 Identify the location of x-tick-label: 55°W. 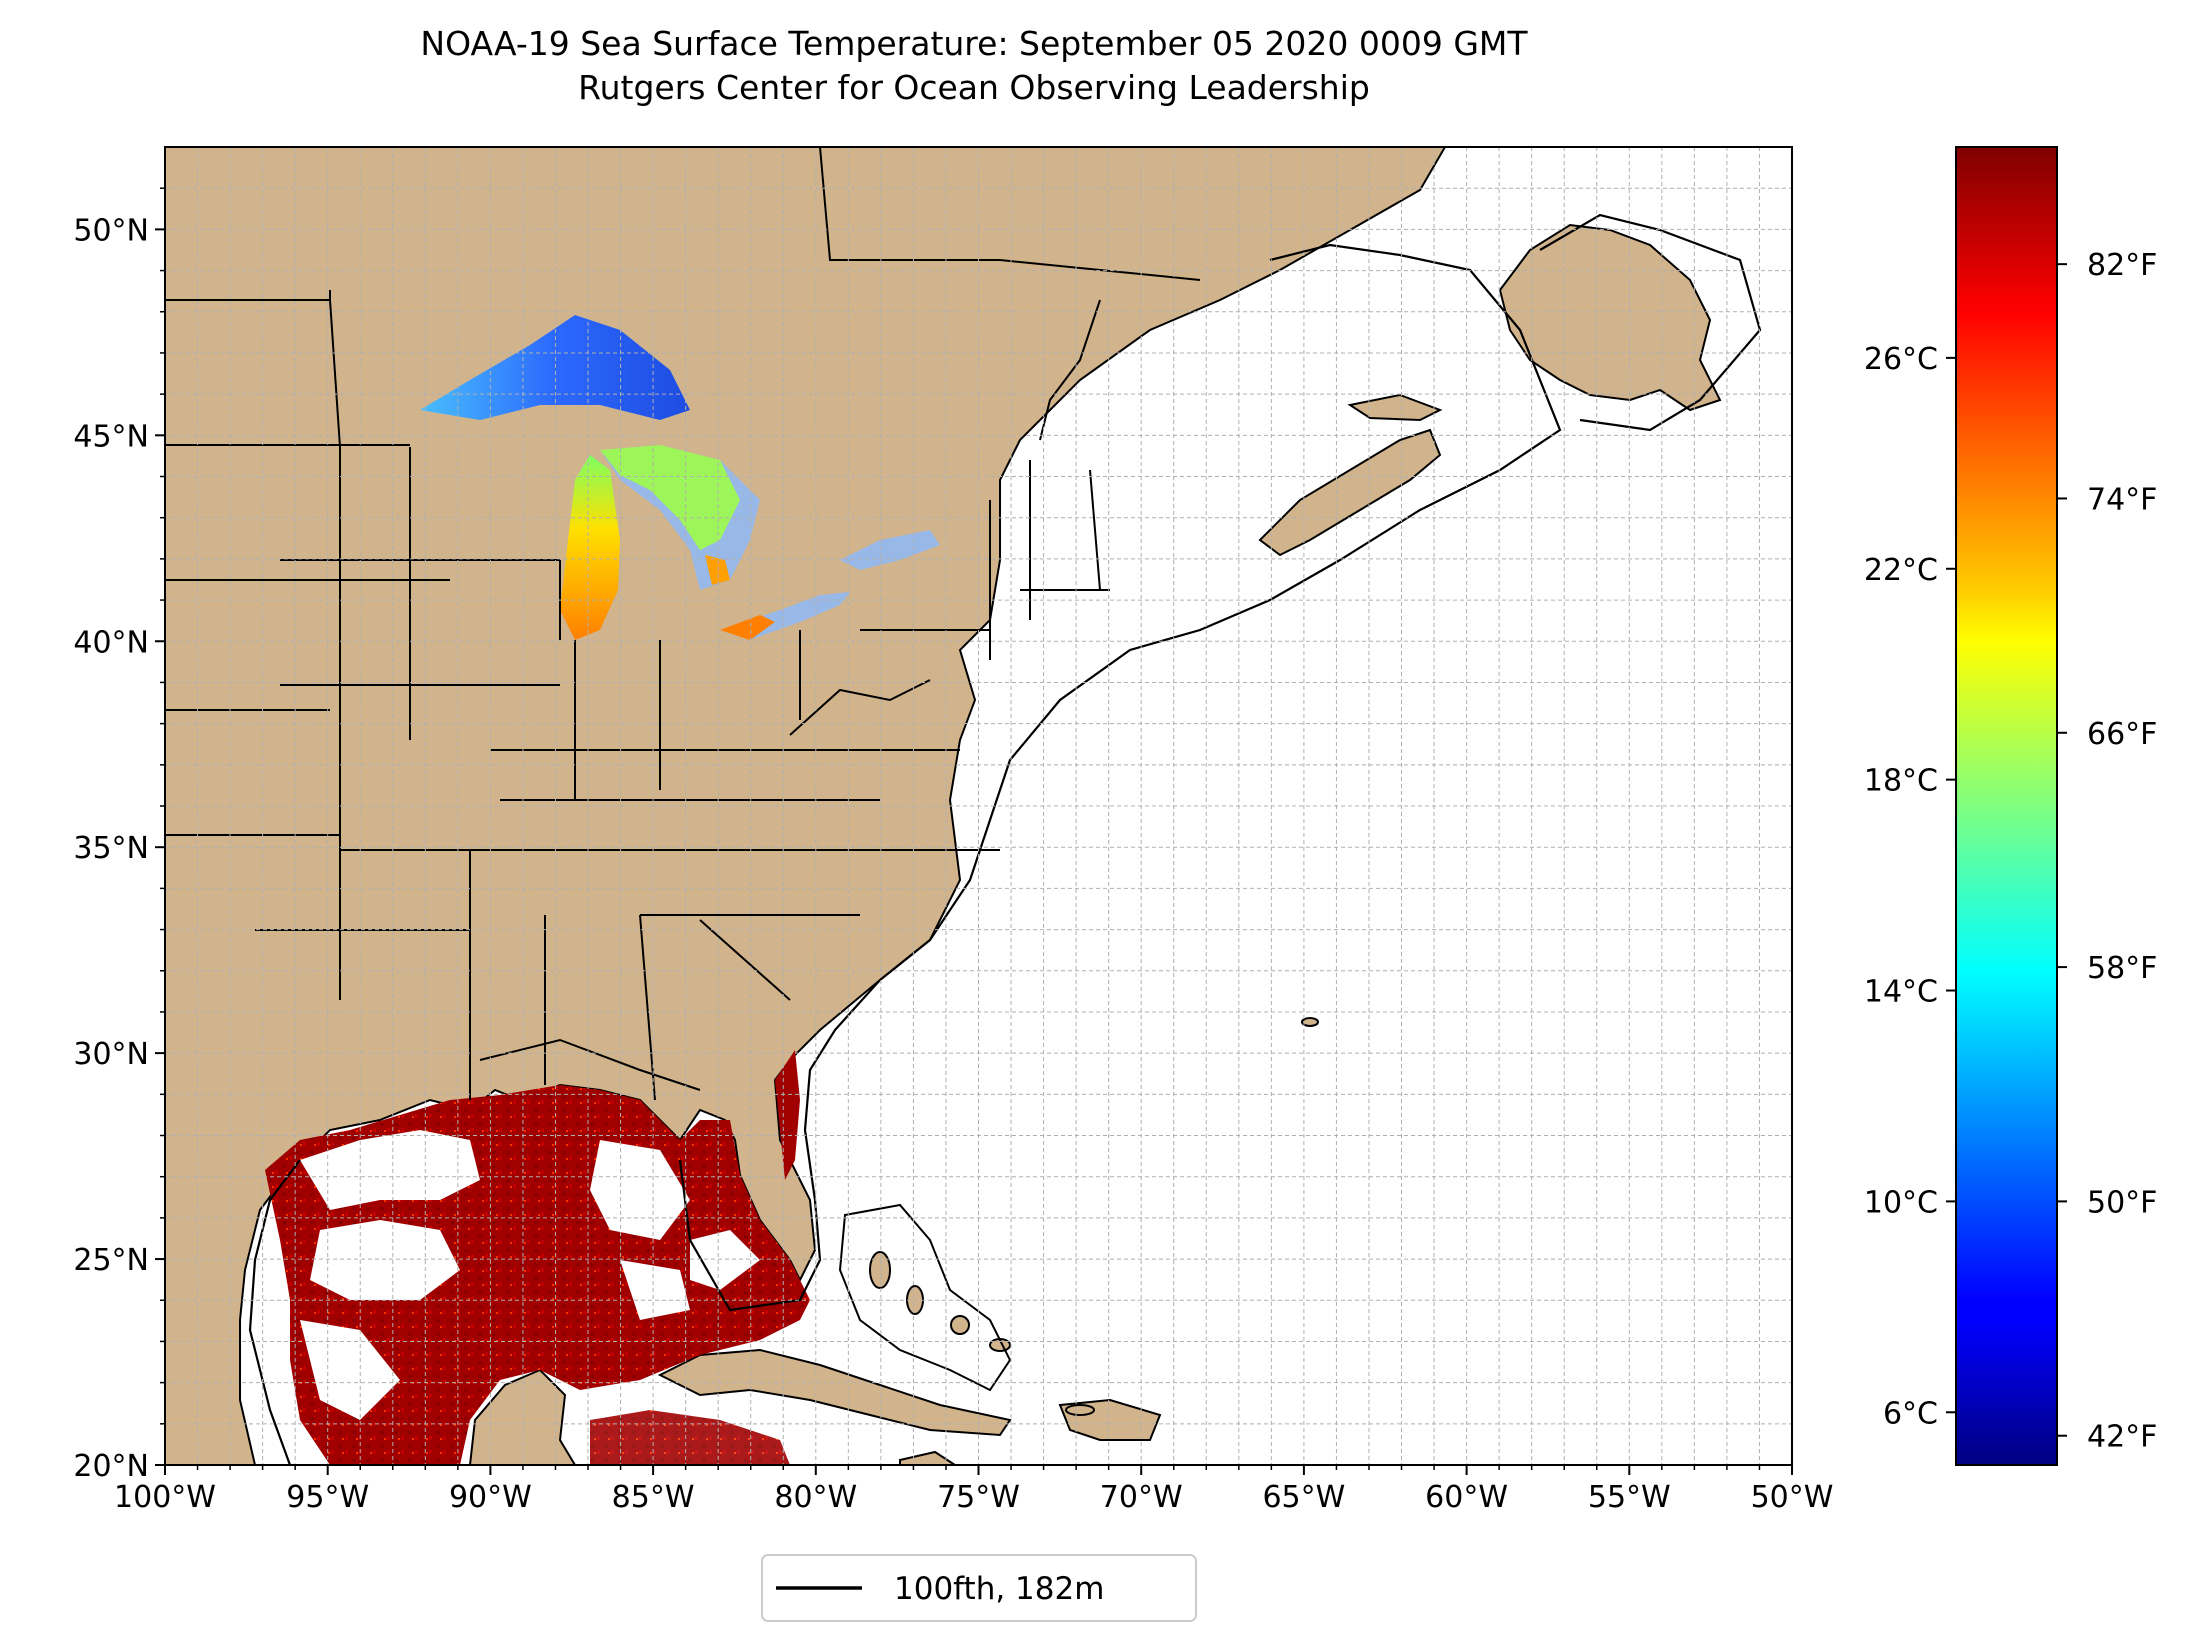
(1629, 1497).